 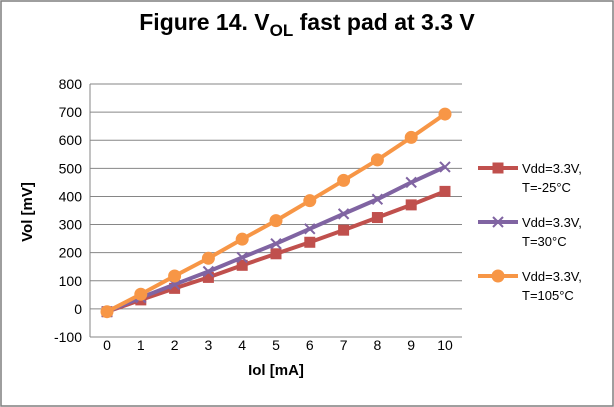 I want to click on legend-label: T=30°C, so click(x=544, y=241).